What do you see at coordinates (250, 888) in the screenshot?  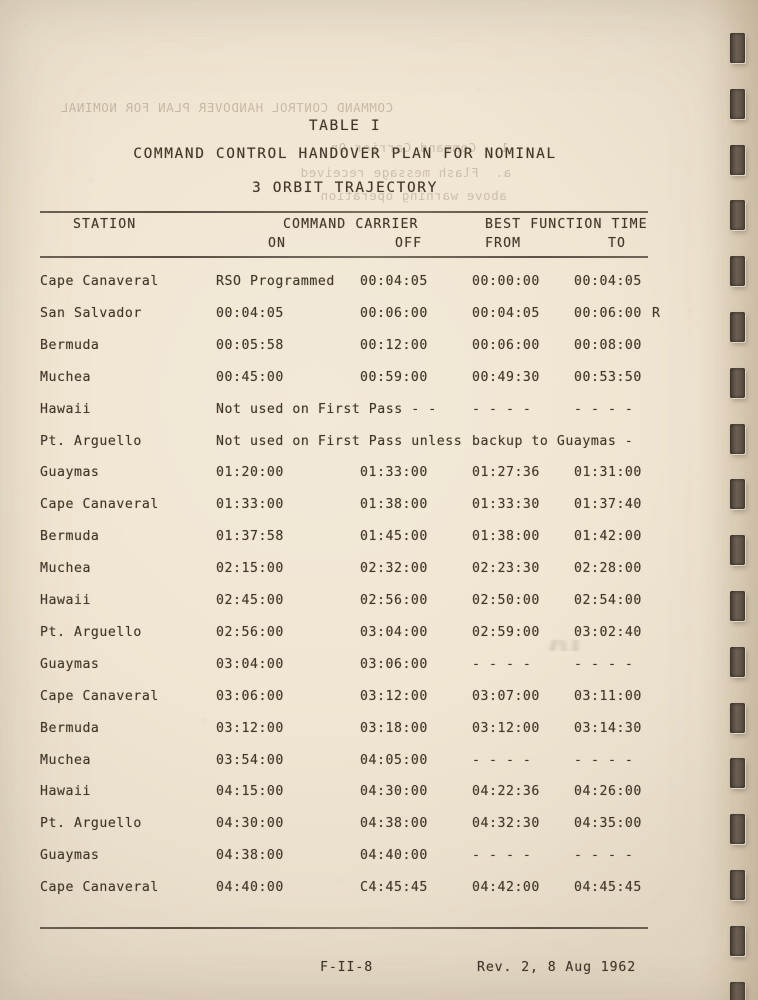 I see `cell-command-carrier-on: 04:40:00` at bounding box center [250, 888].